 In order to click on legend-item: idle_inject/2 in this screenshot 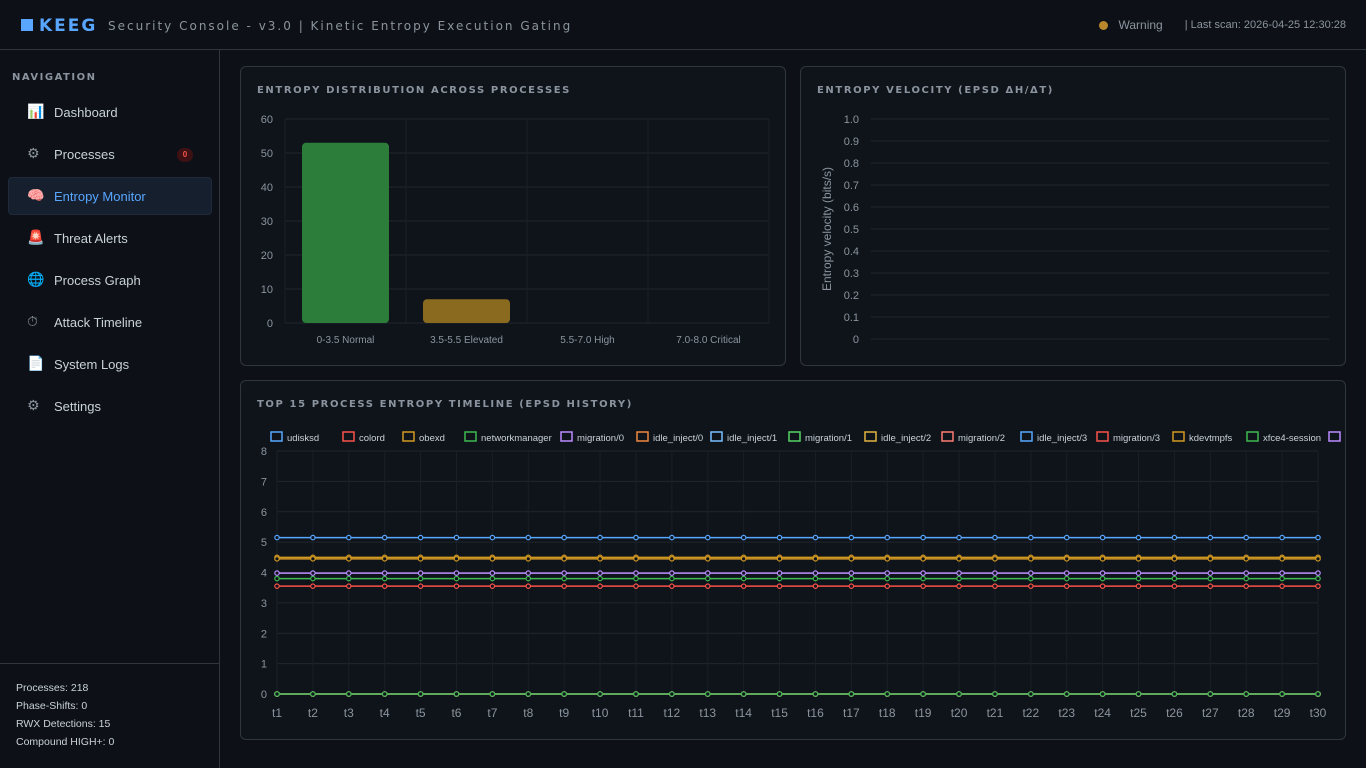, I will do `click(897, 437)`.